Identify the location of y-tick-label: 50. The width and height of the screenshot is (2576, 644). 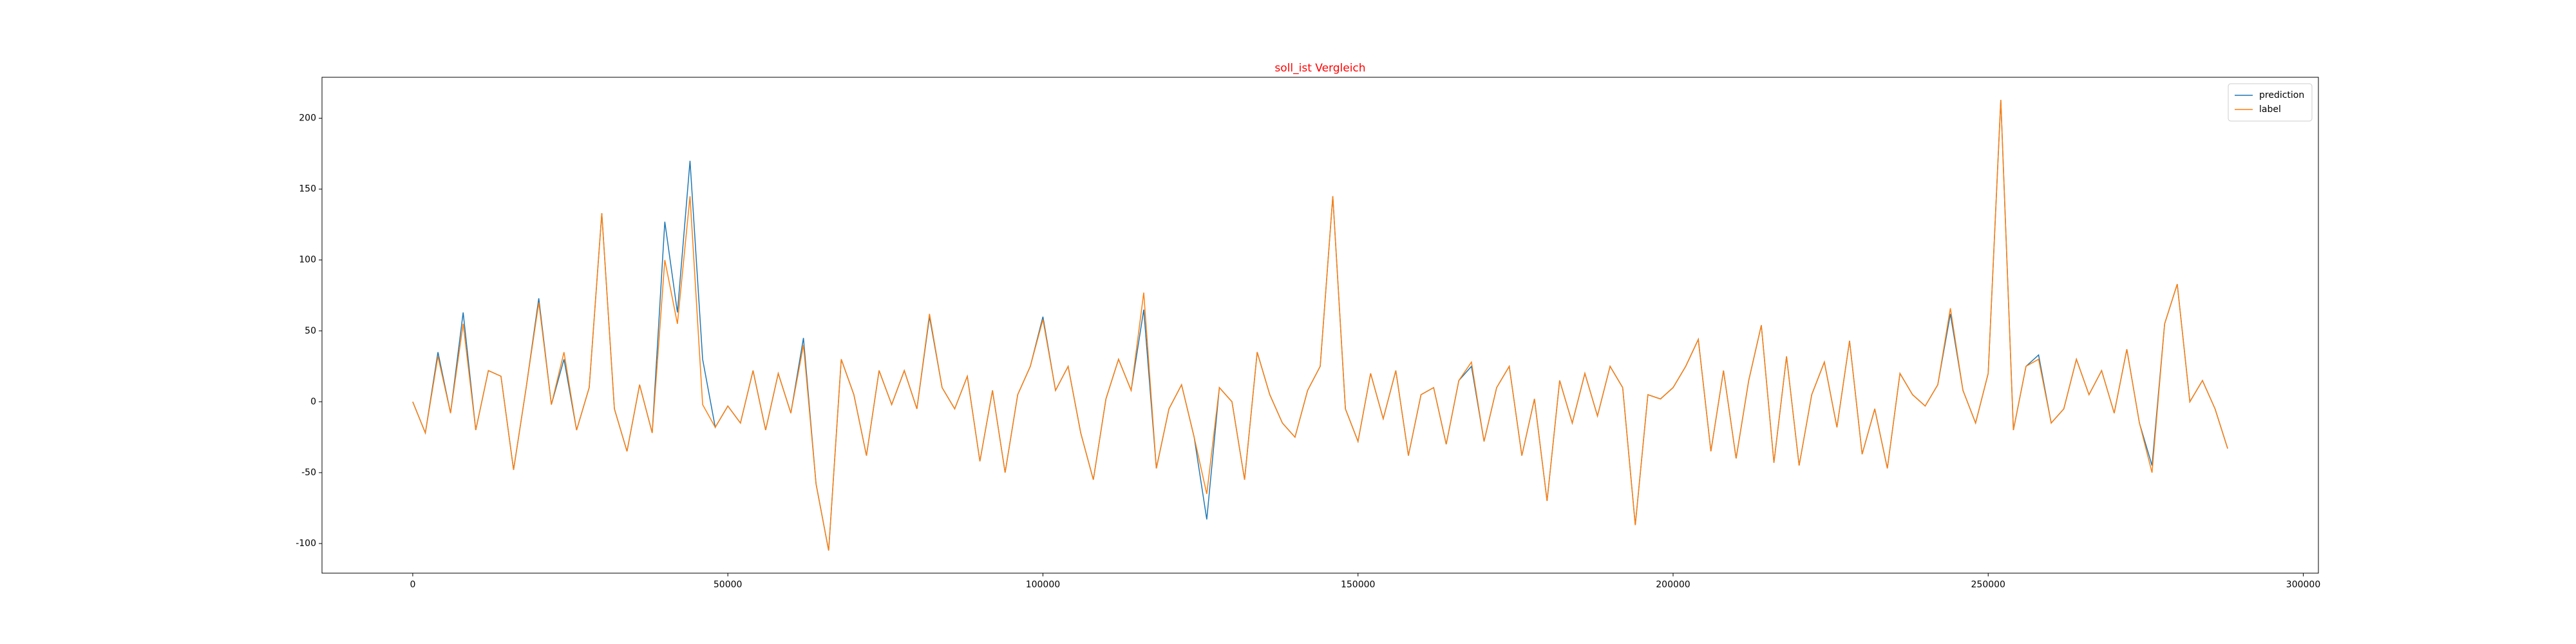
(310, 331).